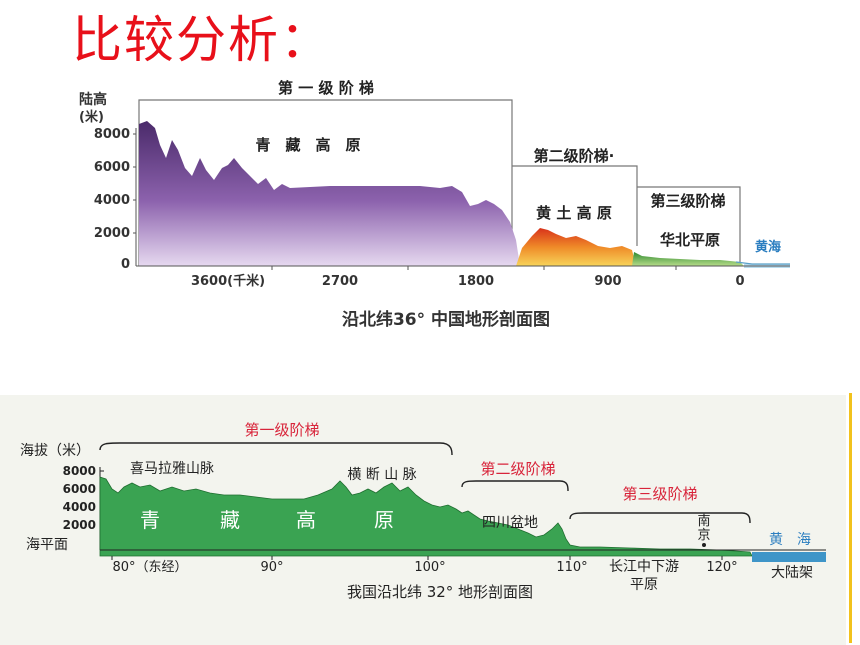 Image resolution: width=860 pixels, height=645 pixels. Describe the element at coordinates (792, 573) in the screenshot. I see `continental-shelf-label: 大陆架` at that location.